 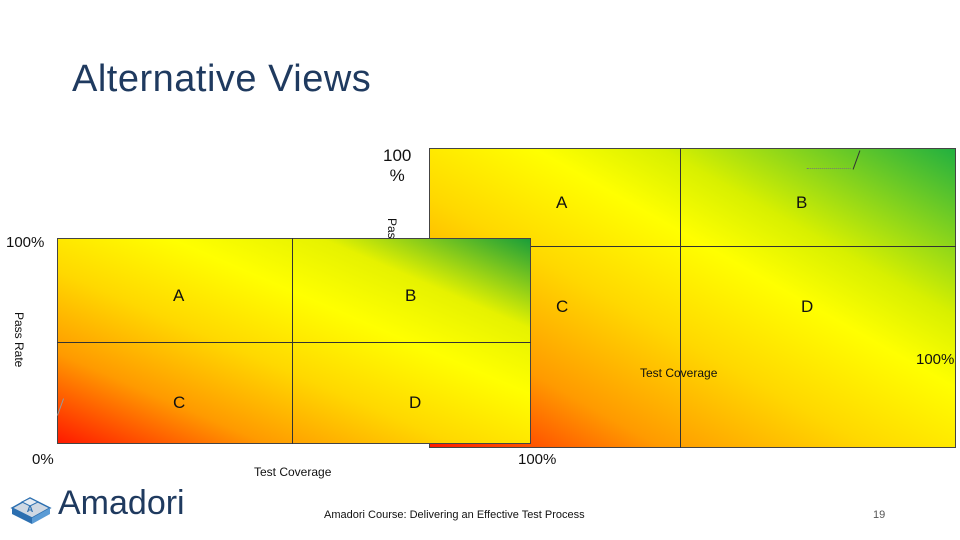 What do you see at coordinates (293, 472) in the screenshot?
I see `front-x-axis-label: Test Coverage` at bounding box center [293, 472].